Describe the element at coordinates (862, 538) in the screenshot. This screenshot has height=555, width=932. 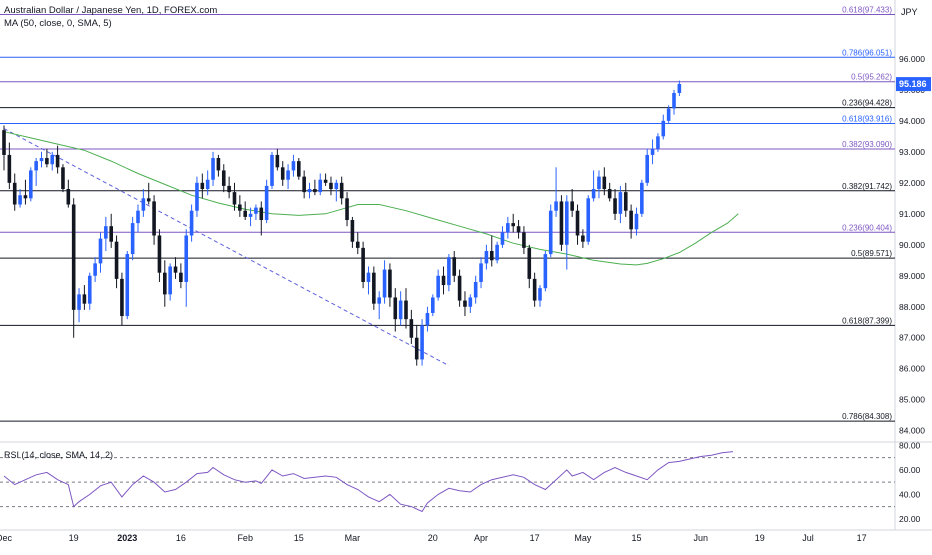
I see `time-tick-label: 17` at that location.